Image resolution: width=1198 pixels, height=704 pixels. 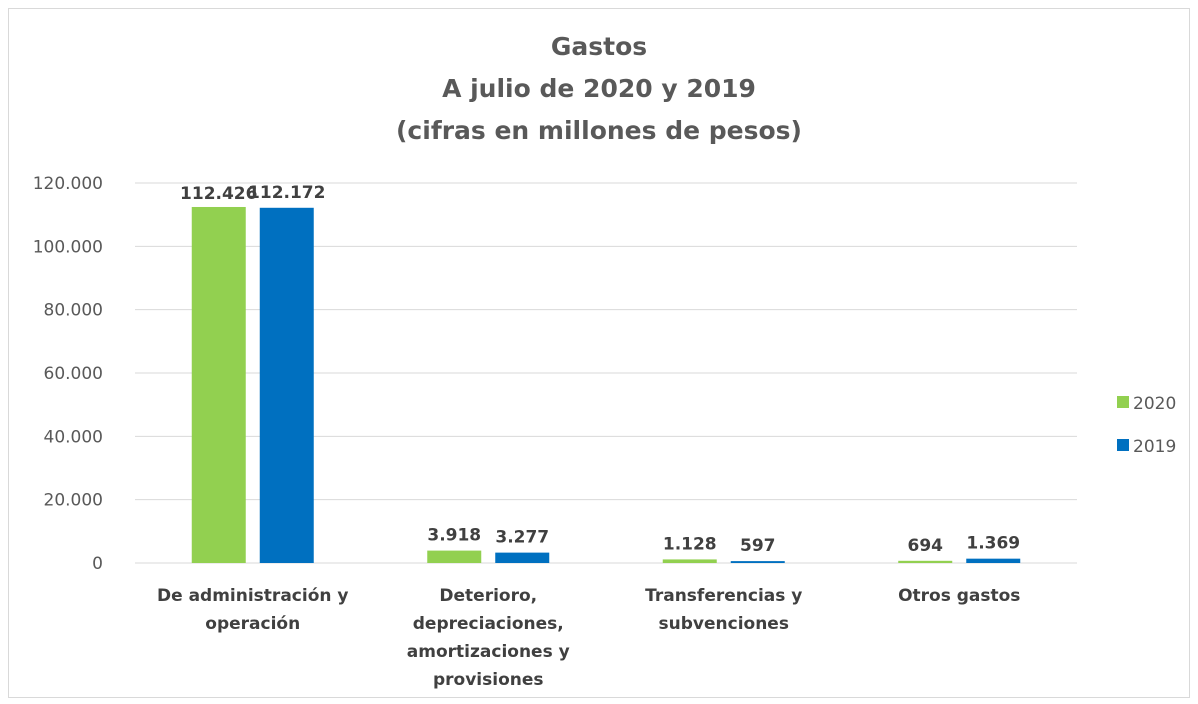 What do you see at coordinates (97, 564) in the screenshot?
I see `y-tick-label: 0` at bounding box center [97, 564].